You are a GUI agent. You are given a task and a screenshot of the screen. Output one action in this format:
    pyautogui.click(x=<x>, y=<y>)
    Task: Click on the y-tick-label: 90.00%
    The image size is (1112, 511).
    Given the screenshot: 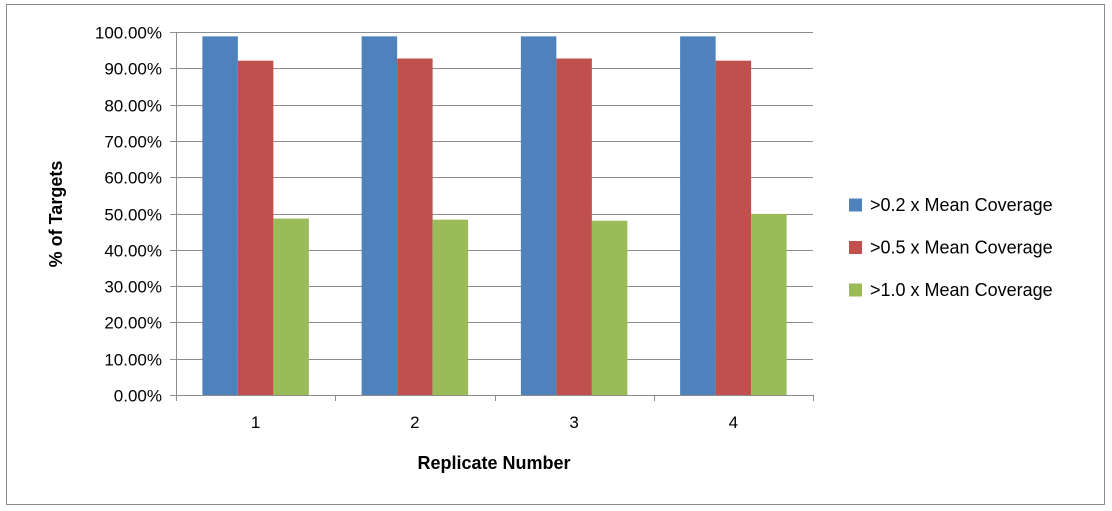 What is the action you would take?
    pyautogui.click(x=133, y=69)
    